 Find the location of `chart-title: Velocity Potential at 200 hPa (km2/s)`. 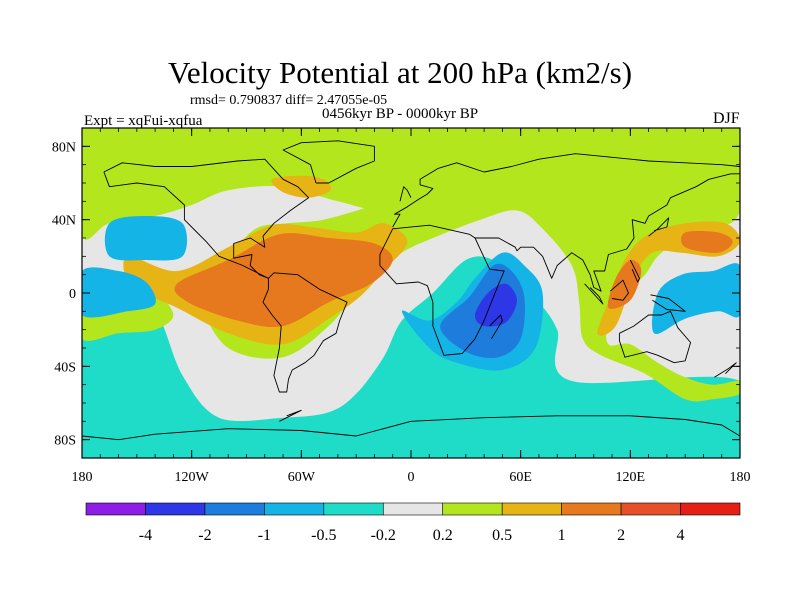

chart-title: Velocity Potential at 200 hPa (km2/s) is located at coordinates (400, 72).